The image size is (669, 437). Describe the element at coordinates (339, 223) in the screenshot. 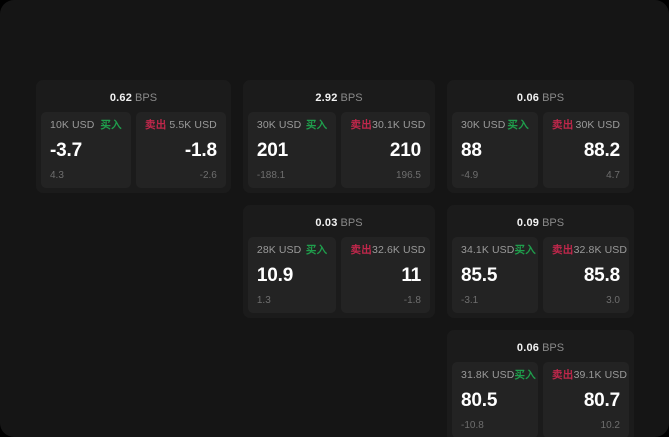

I see `bps-header: 0.03 BPS` at that location.